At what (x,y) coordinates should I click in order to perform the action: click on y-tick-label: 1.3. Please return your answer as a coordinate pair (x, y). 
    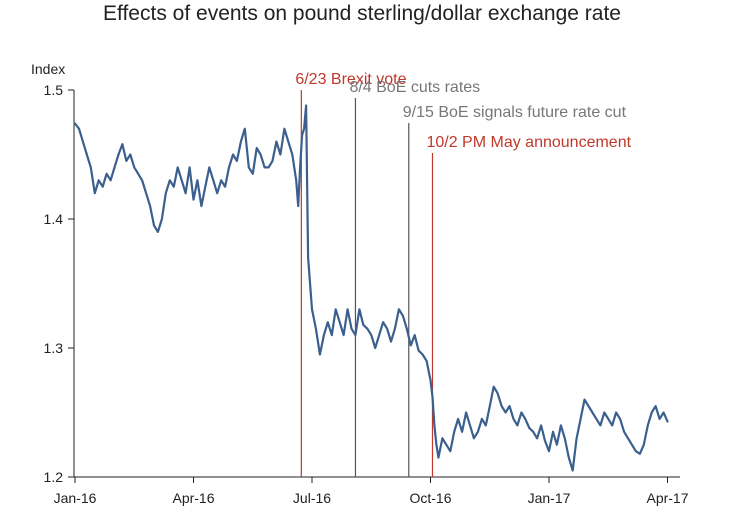
    Looking at the image, I should click on (54, 348).